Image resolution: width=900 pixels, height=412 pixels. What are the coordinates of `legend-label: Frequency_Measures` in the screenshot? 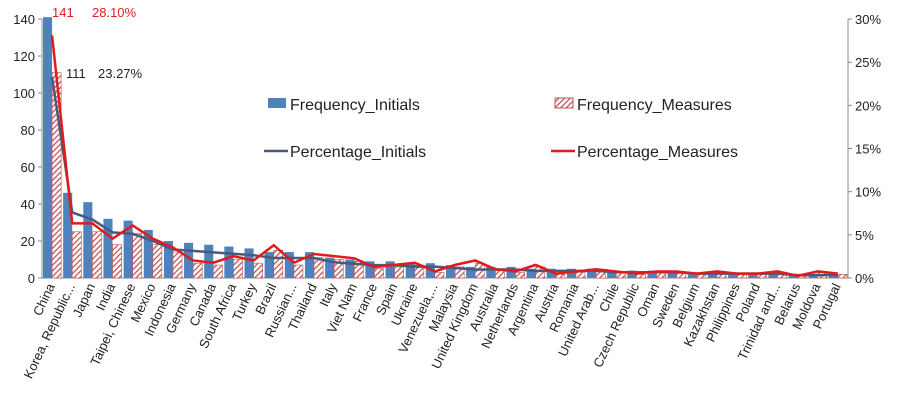 It's located at (654, 105).